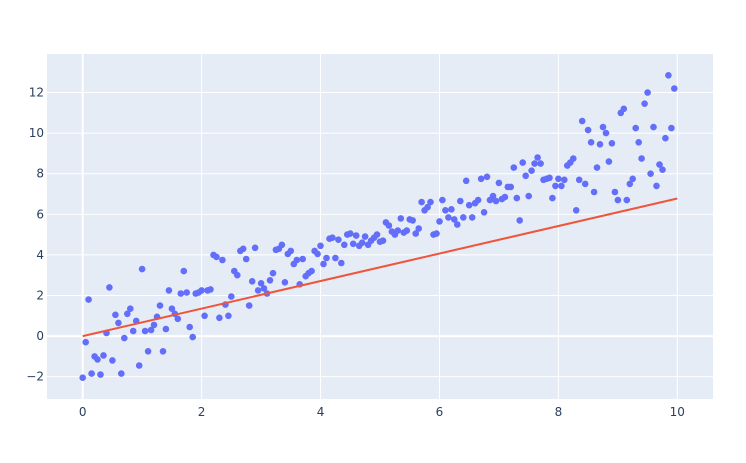 This screenshot has height=463, width=746. I want to click on y-tick-label: 10, so click(36, 133).